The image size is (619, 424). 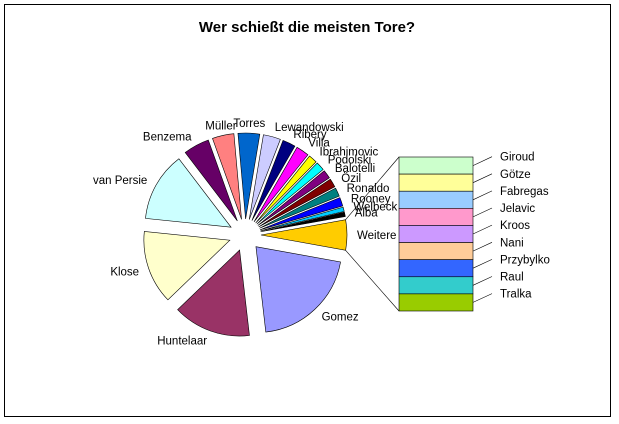 I want to click on pie-label-villa: Villa, so click(x=319, y=144).